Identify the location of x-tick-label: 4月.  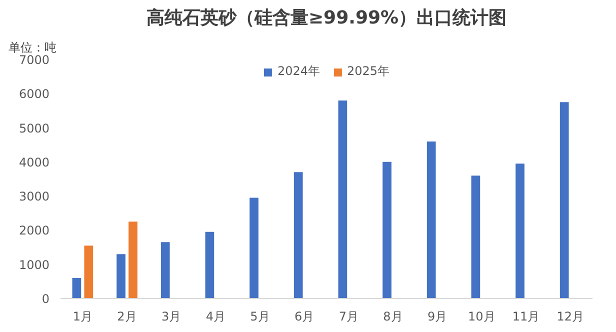
(216, 317).